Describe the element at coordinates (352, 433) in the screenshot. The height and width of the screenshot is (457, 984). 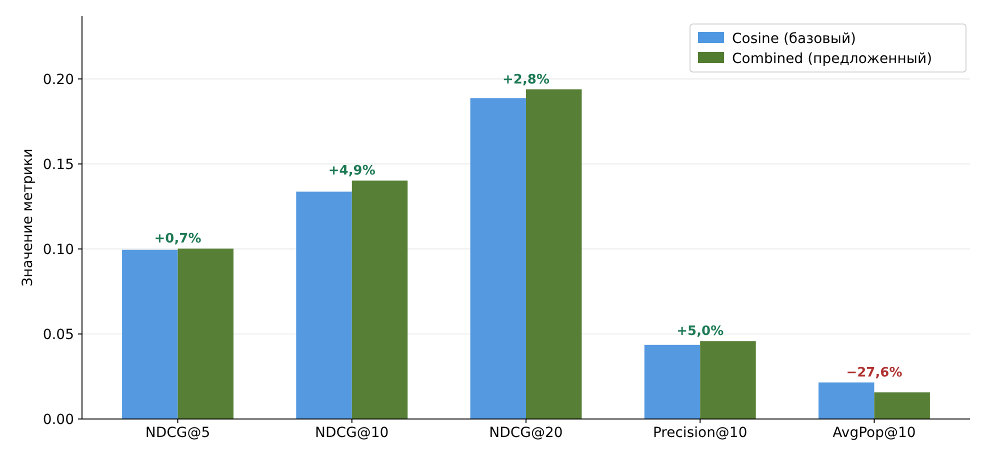
I see `x-tick-label: NDCG@10` at that location.